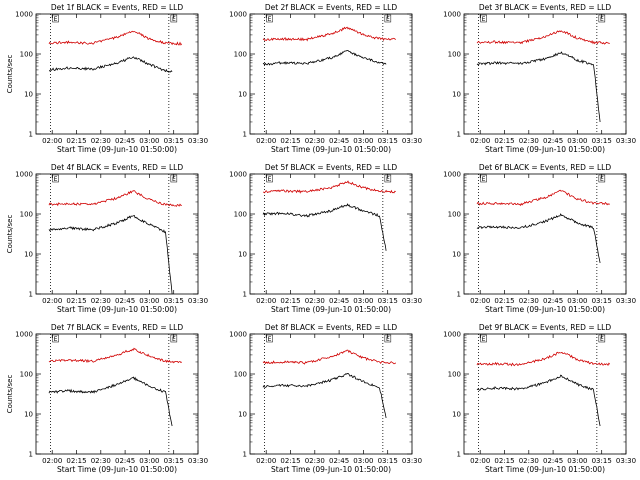  What do you see at coordinates (117, 327) in the screenshot?
I see `chart-title: Det 7f BLACK = Events, RED = LLD` at bounding box center [117, 327].